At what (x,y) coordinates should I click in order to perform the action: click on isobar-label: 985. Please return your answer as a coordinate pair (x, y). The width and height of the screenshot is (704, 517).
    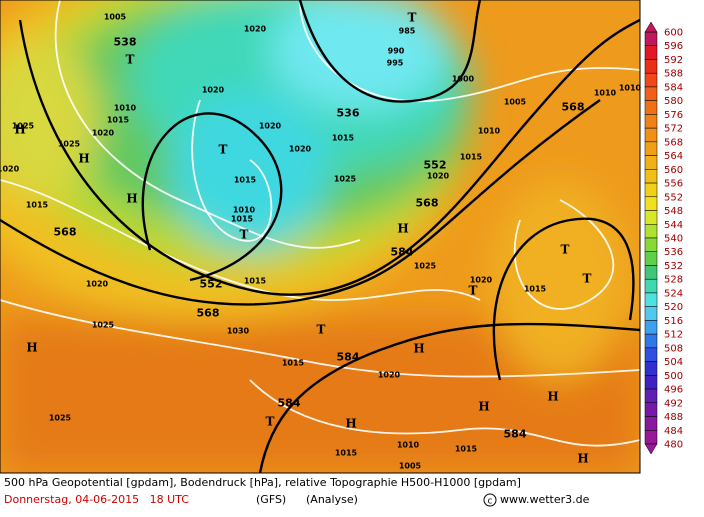
    Looking at the image, I should click on (407, 31).